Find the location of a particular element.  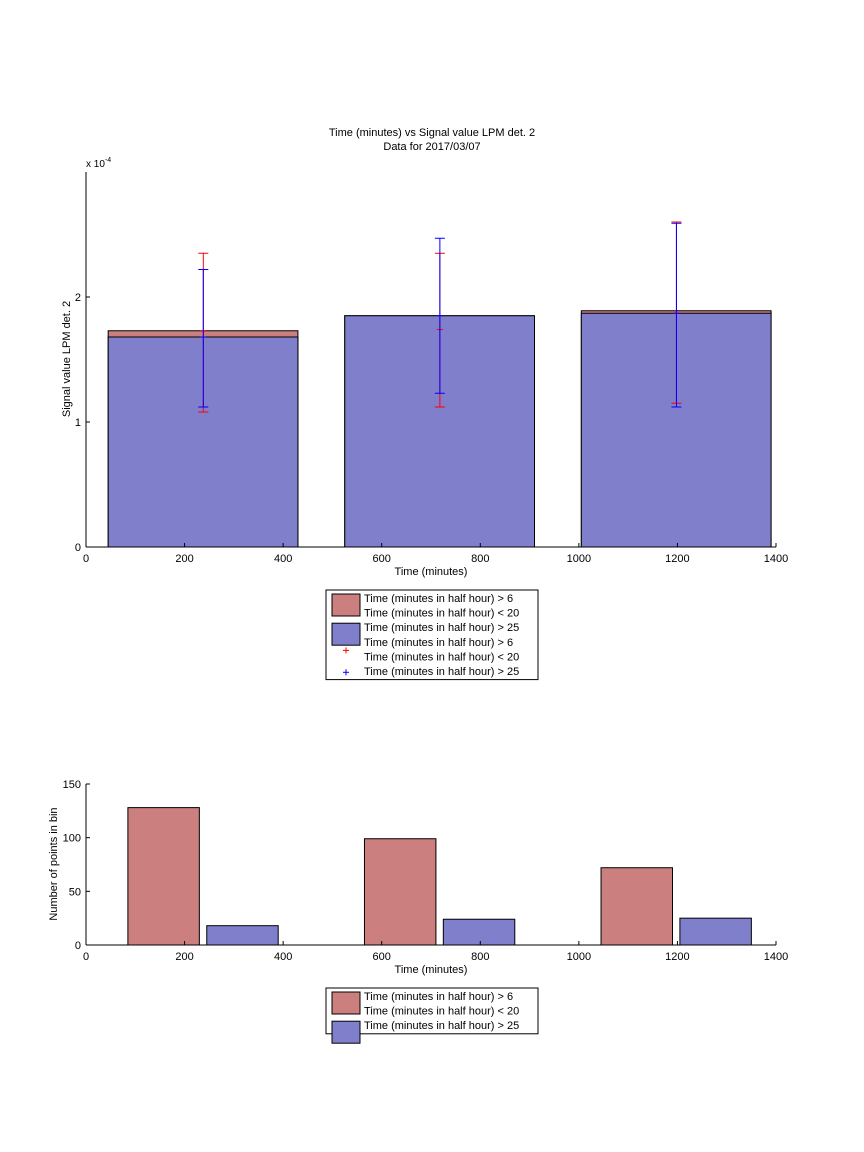

count-x-tick-label: 800 is located at coordinates (480, 957).